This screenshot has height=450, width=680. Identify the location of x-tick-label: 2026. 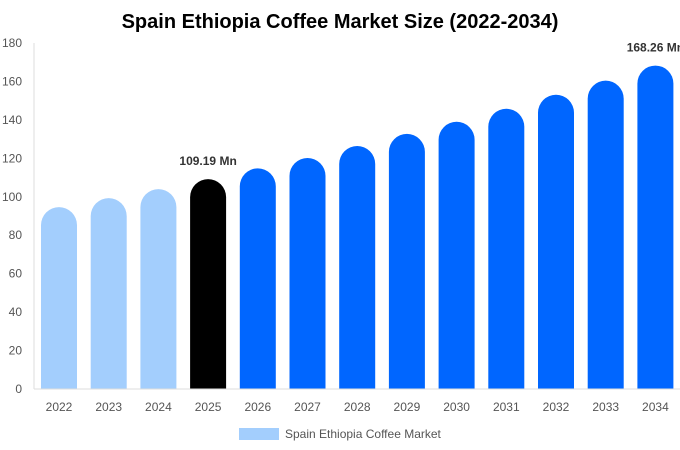
(257, 407).